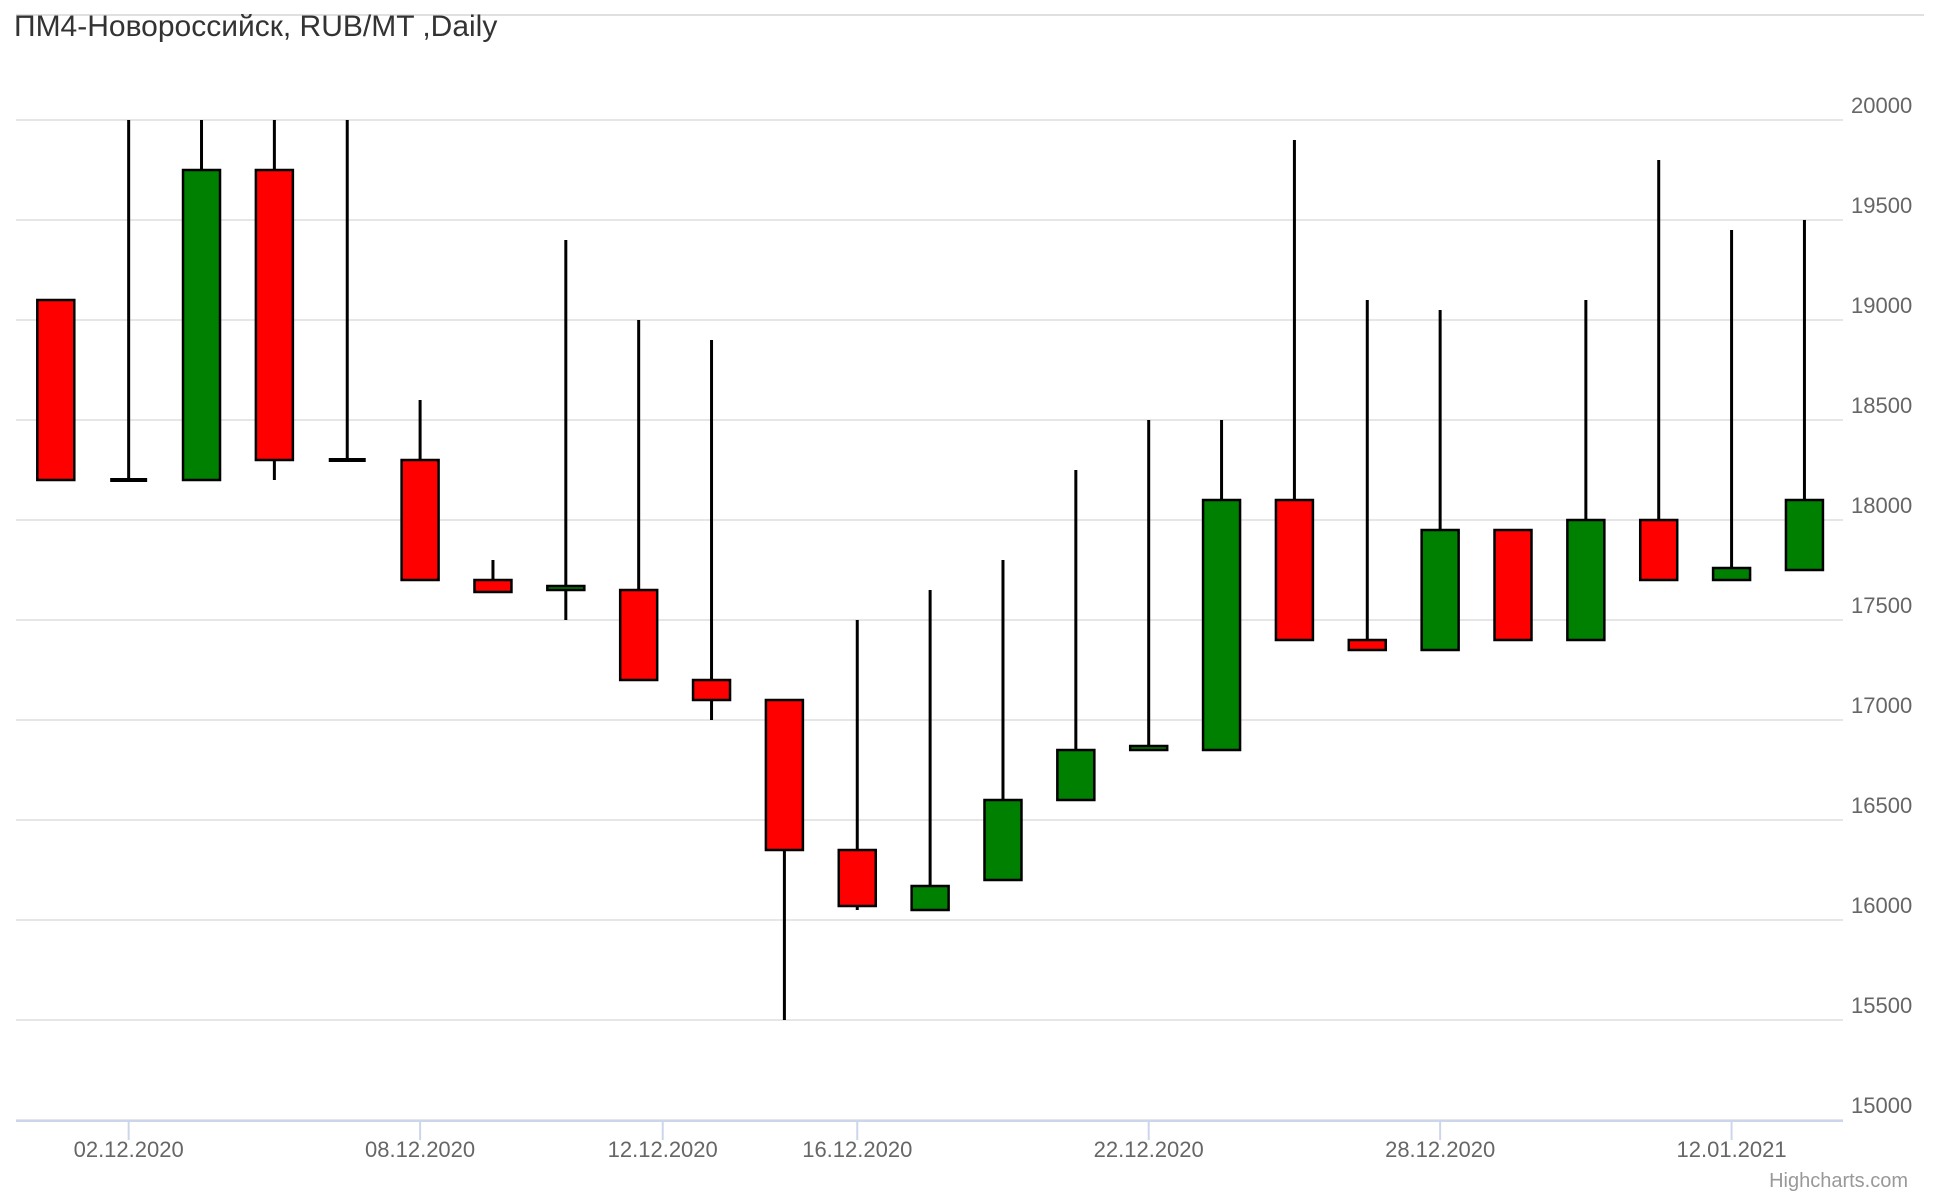 This screenshot has width=1940, height=1200. What do you see at coordinates (1732, 1149) in the screenshot?
I see `x-axis-label: 12.01.2021` at bounding box center [1732, 1149].